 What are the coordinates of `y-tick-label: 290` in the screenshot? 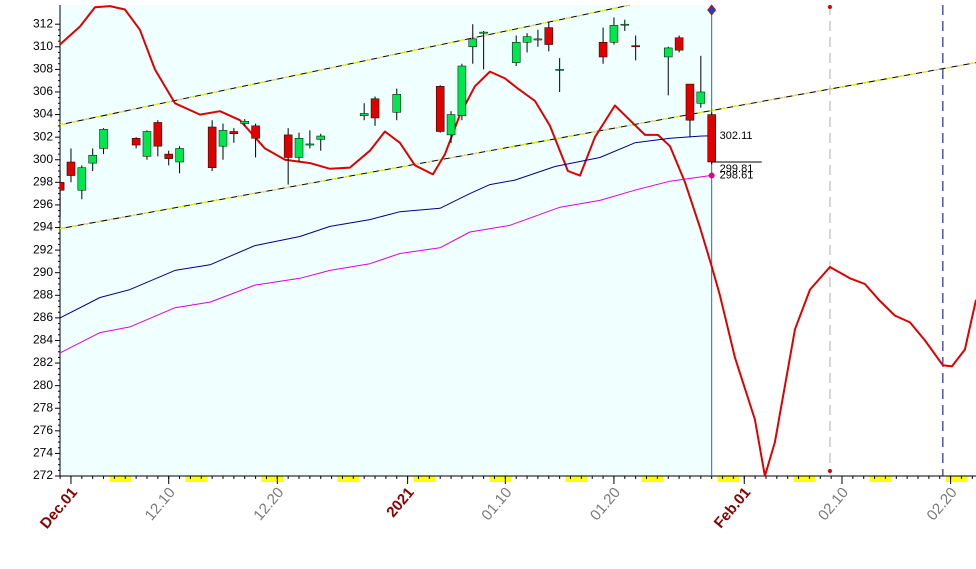 It's located at (43, 272).